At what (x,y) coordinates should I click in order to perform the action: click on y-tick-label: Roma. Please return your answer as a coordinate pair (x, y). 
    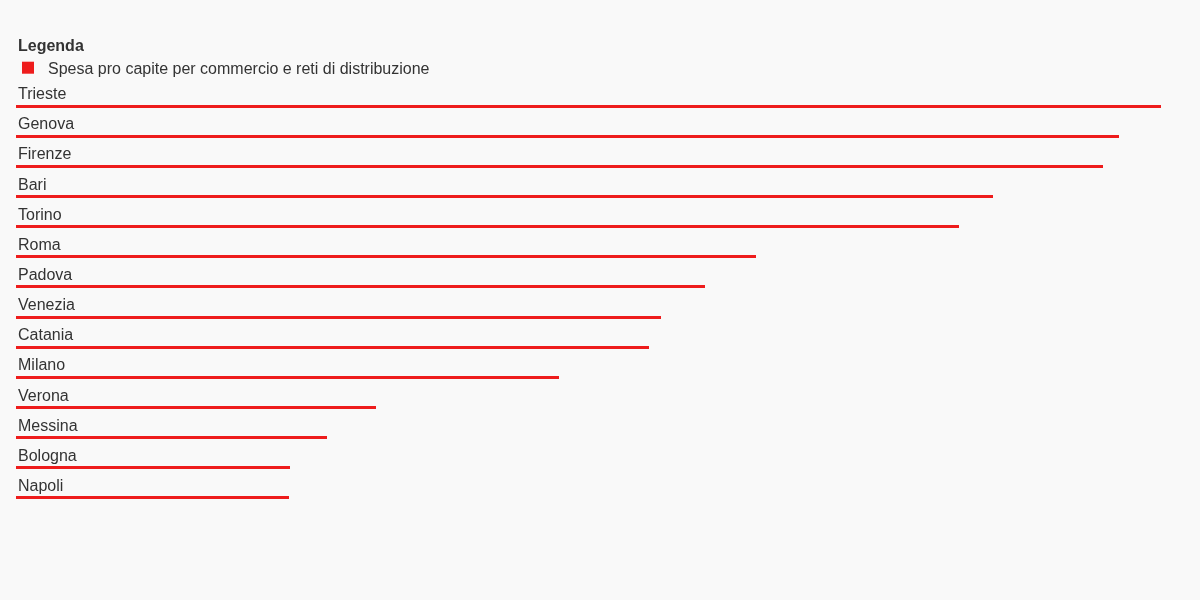
    Looking at the image, I should click on (39, 244).